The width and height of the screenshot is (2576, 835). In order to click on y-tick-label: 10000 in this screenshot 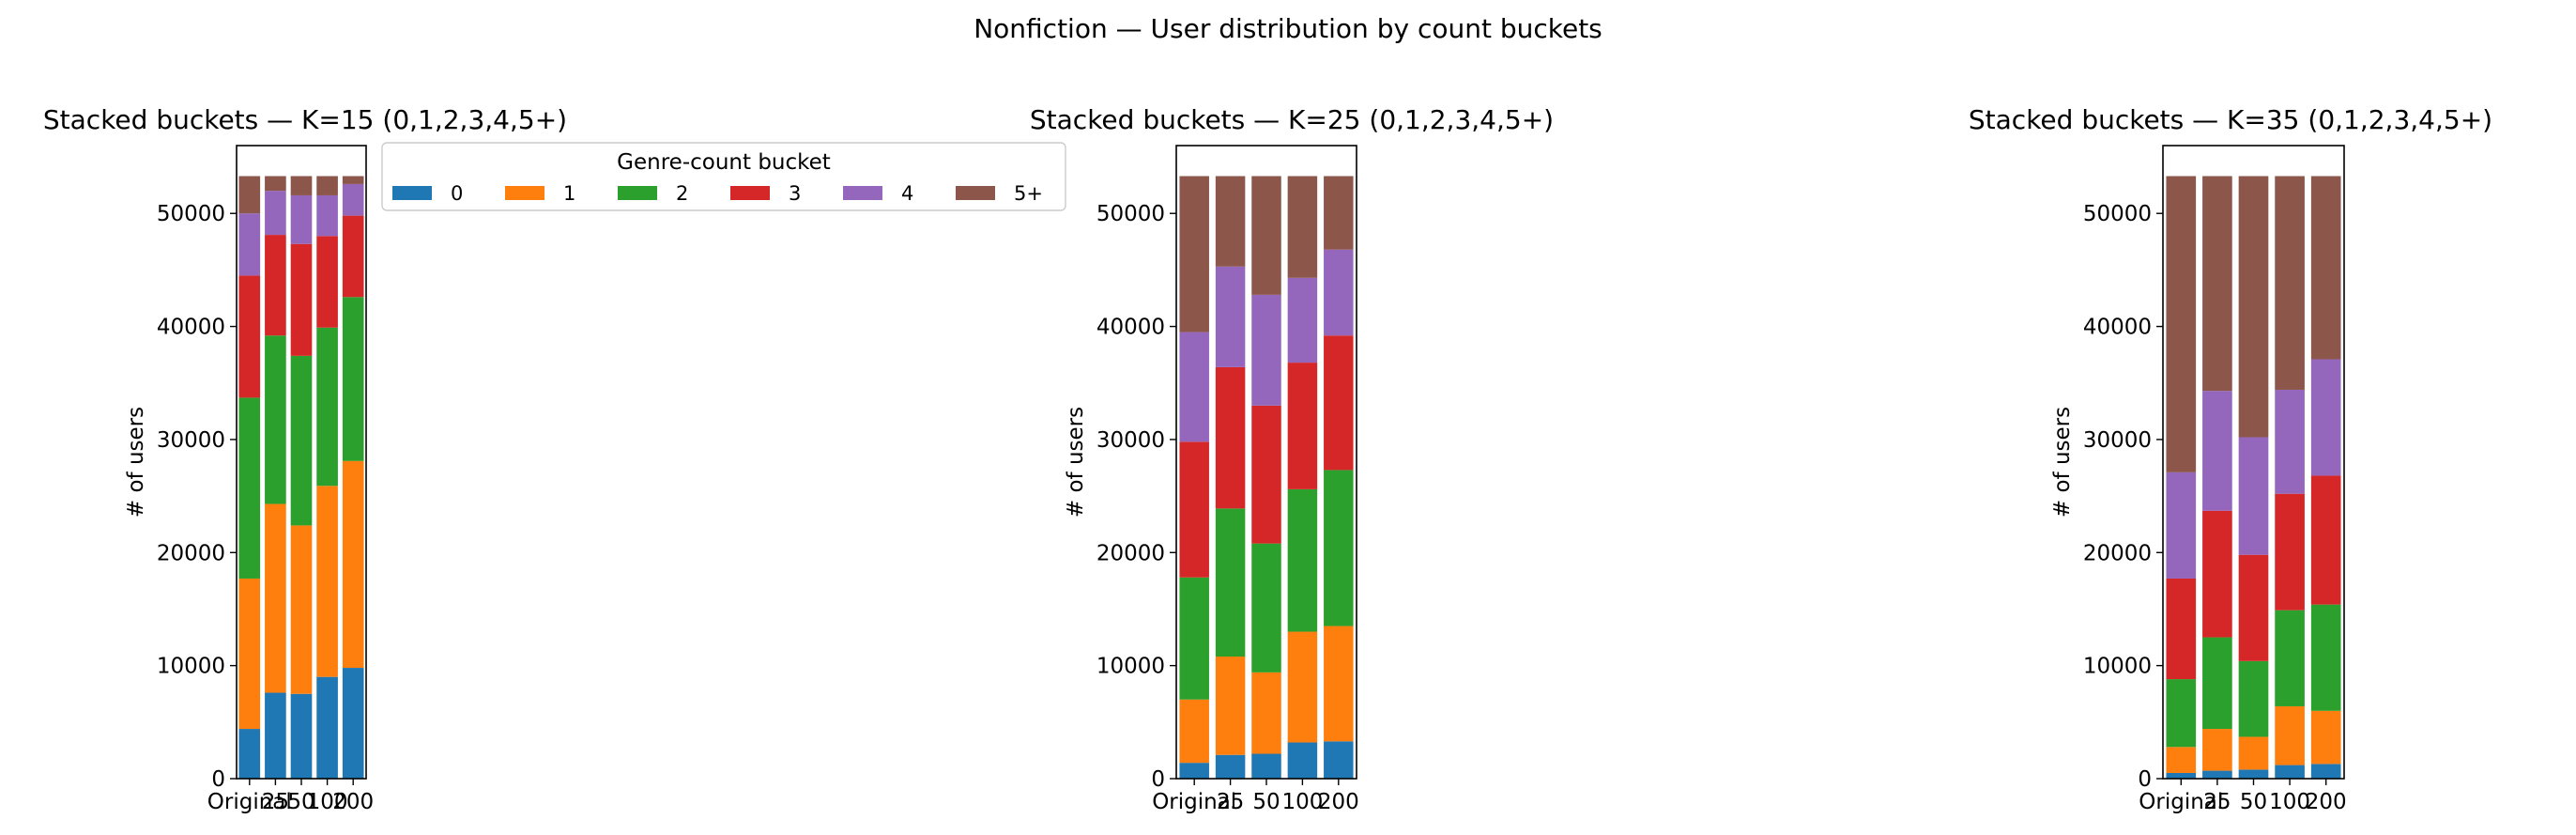, I will do `click(2117, 667)`.